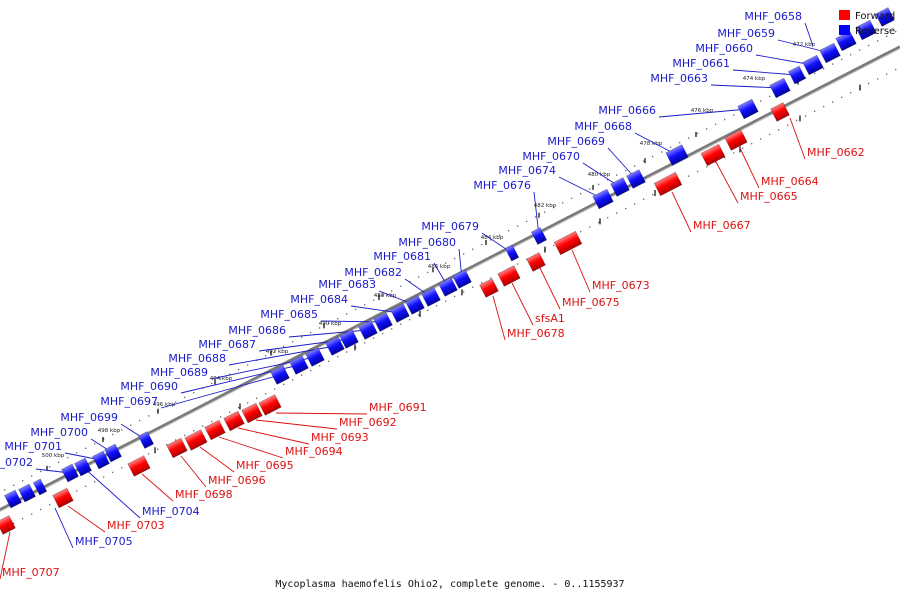  I want to click on reverse-gene-label: MHF_0683, so click(347, 284).